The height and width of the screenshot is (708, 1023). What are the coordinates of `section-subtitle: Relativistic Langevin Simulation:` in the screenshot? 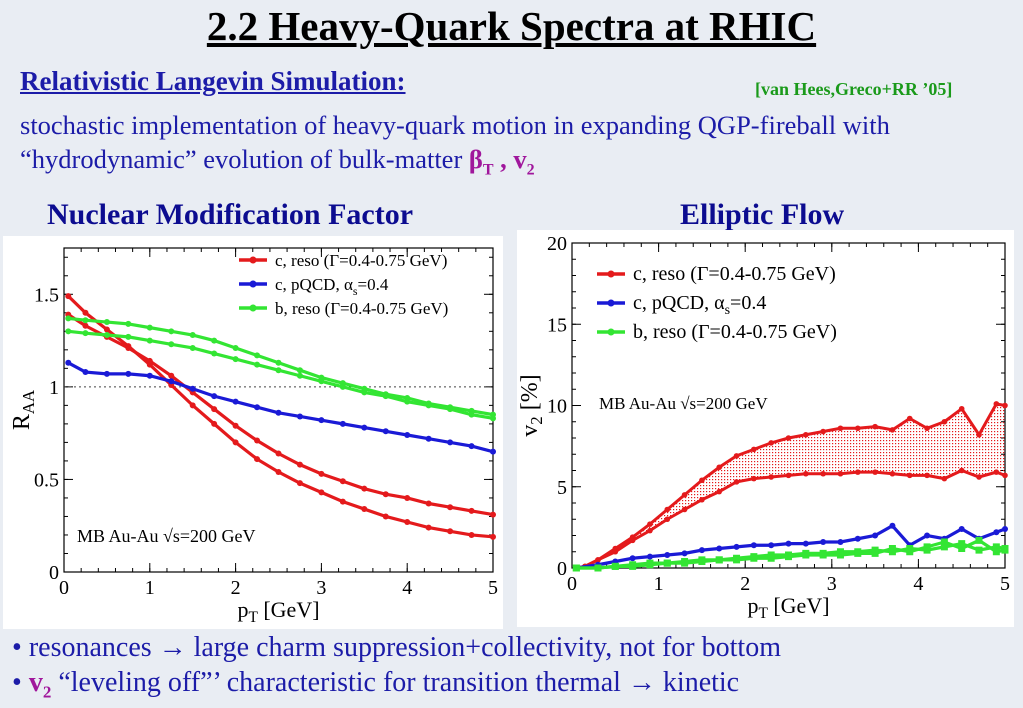 It's located at (213, 81).